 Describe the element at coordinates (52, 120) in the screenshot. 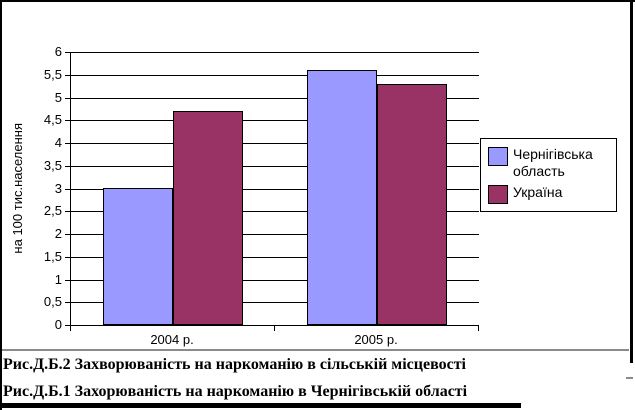

I see `y-tick-label: 4,5` at that location.